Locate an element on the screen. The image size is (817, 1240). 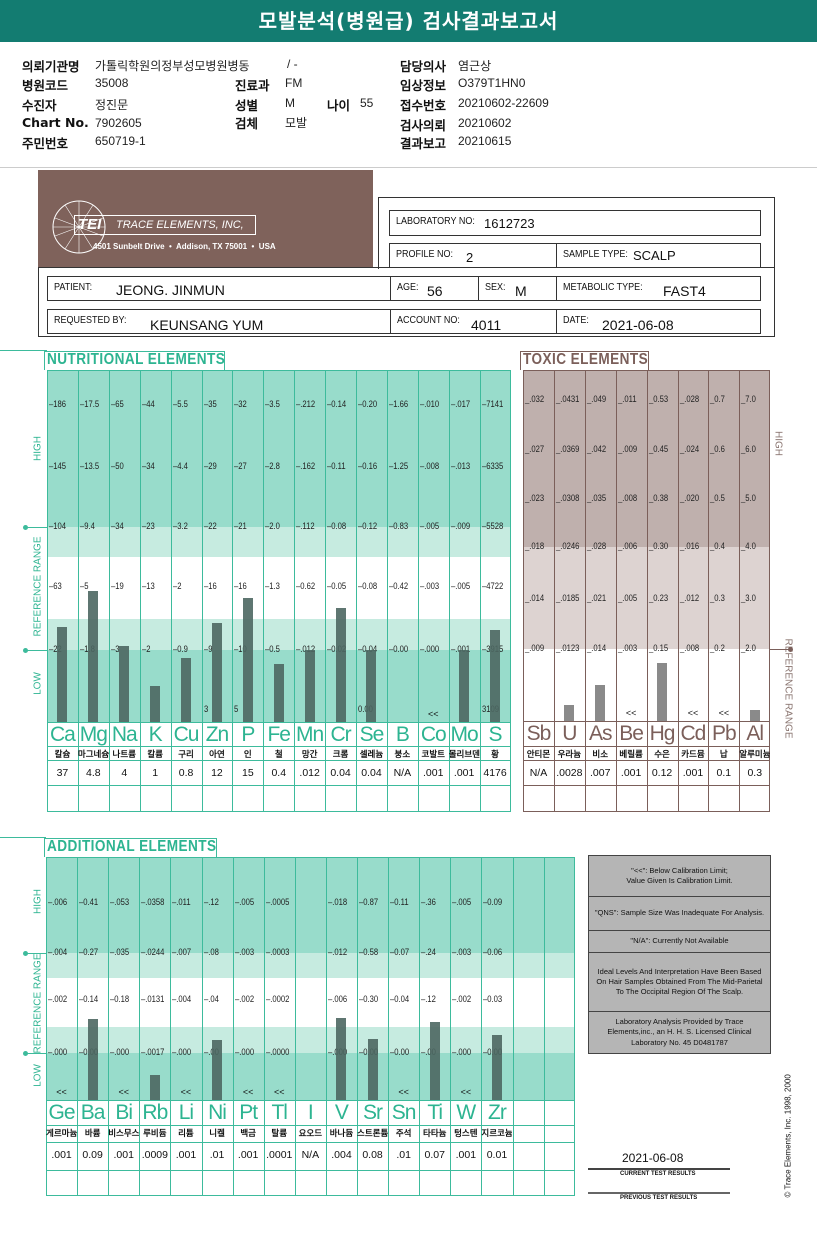
sex-value: M is located at coordinates (521, 291).